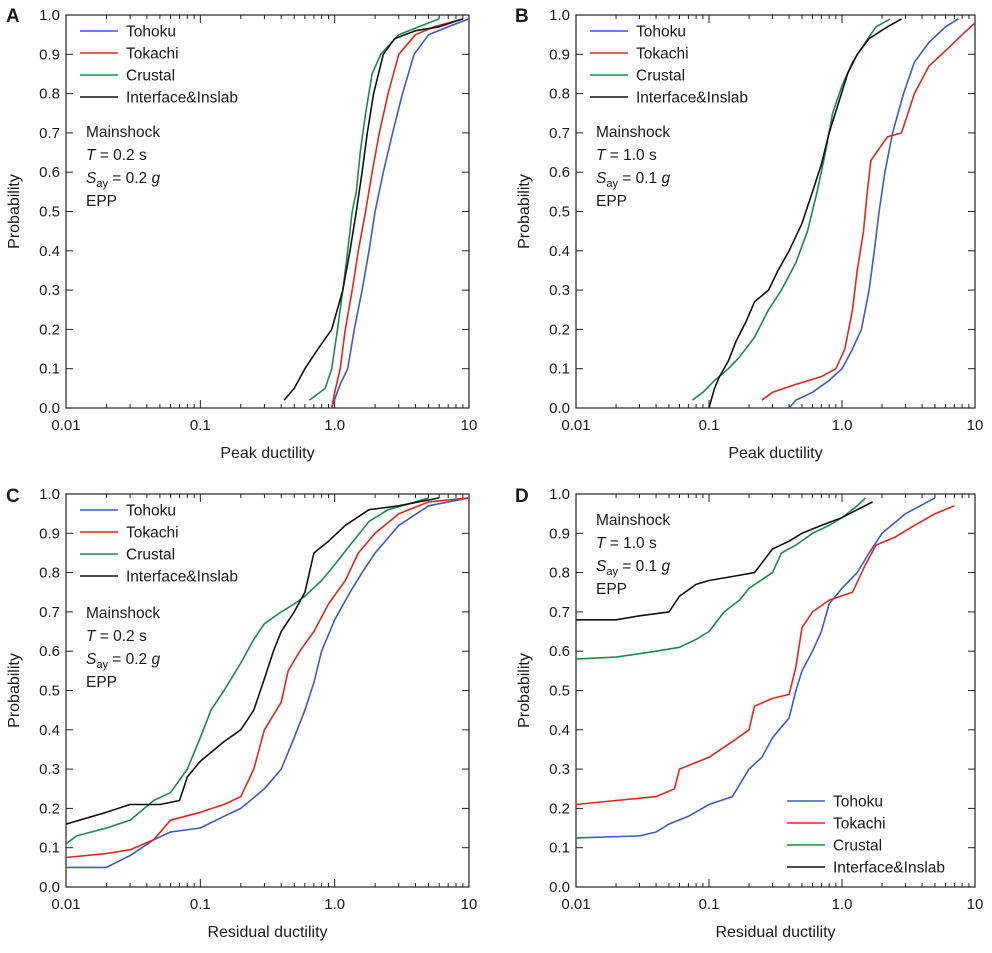 Image resolution: width=992 pixels, height=953 pixels. I want to click on panel-letter-c: C, so click(13, 496).